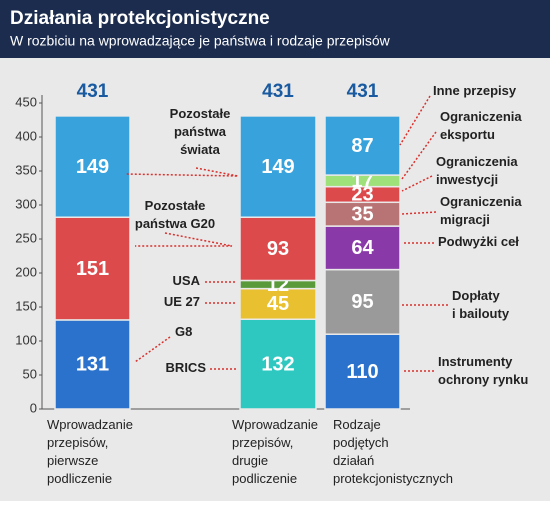 This screenshot has width=550, height=506. I want to click on y-tick-label: 250, so click(26, 237).